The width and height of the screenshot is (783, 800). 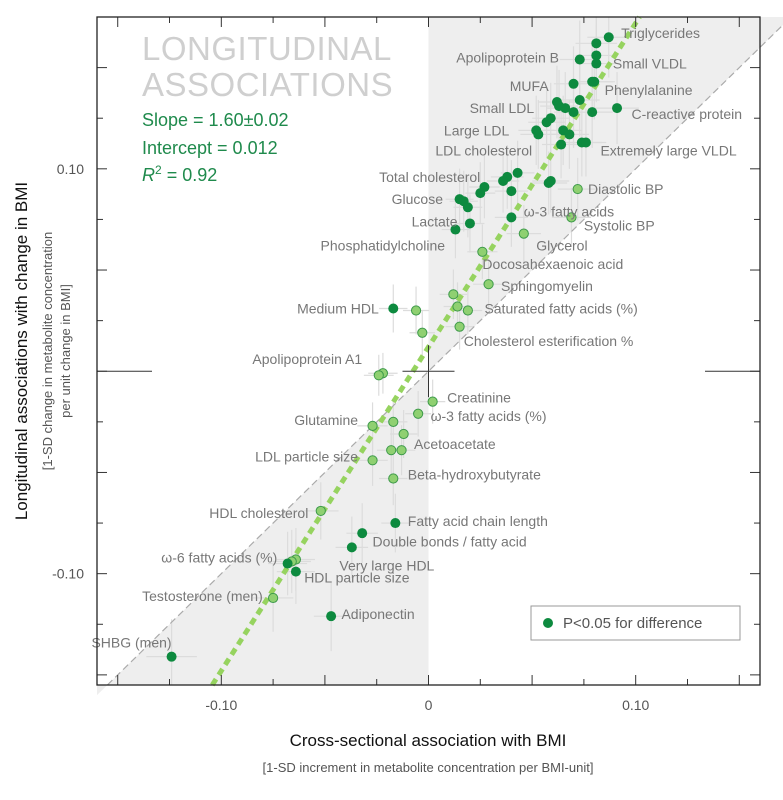 What do you see at coordinates (68, 574) in the screenshot?
I see `y-tick-label: -0.10` at bounding box center [68, 574].